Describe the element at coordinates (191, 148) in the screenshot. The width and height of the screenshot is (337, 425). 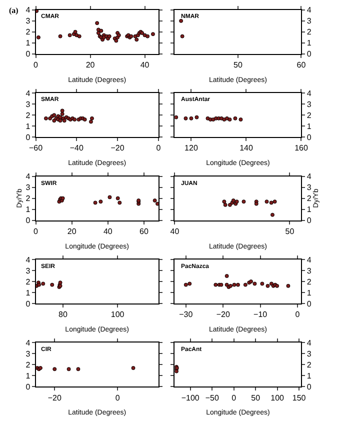
I see `x-tick-label: 120` at that location.